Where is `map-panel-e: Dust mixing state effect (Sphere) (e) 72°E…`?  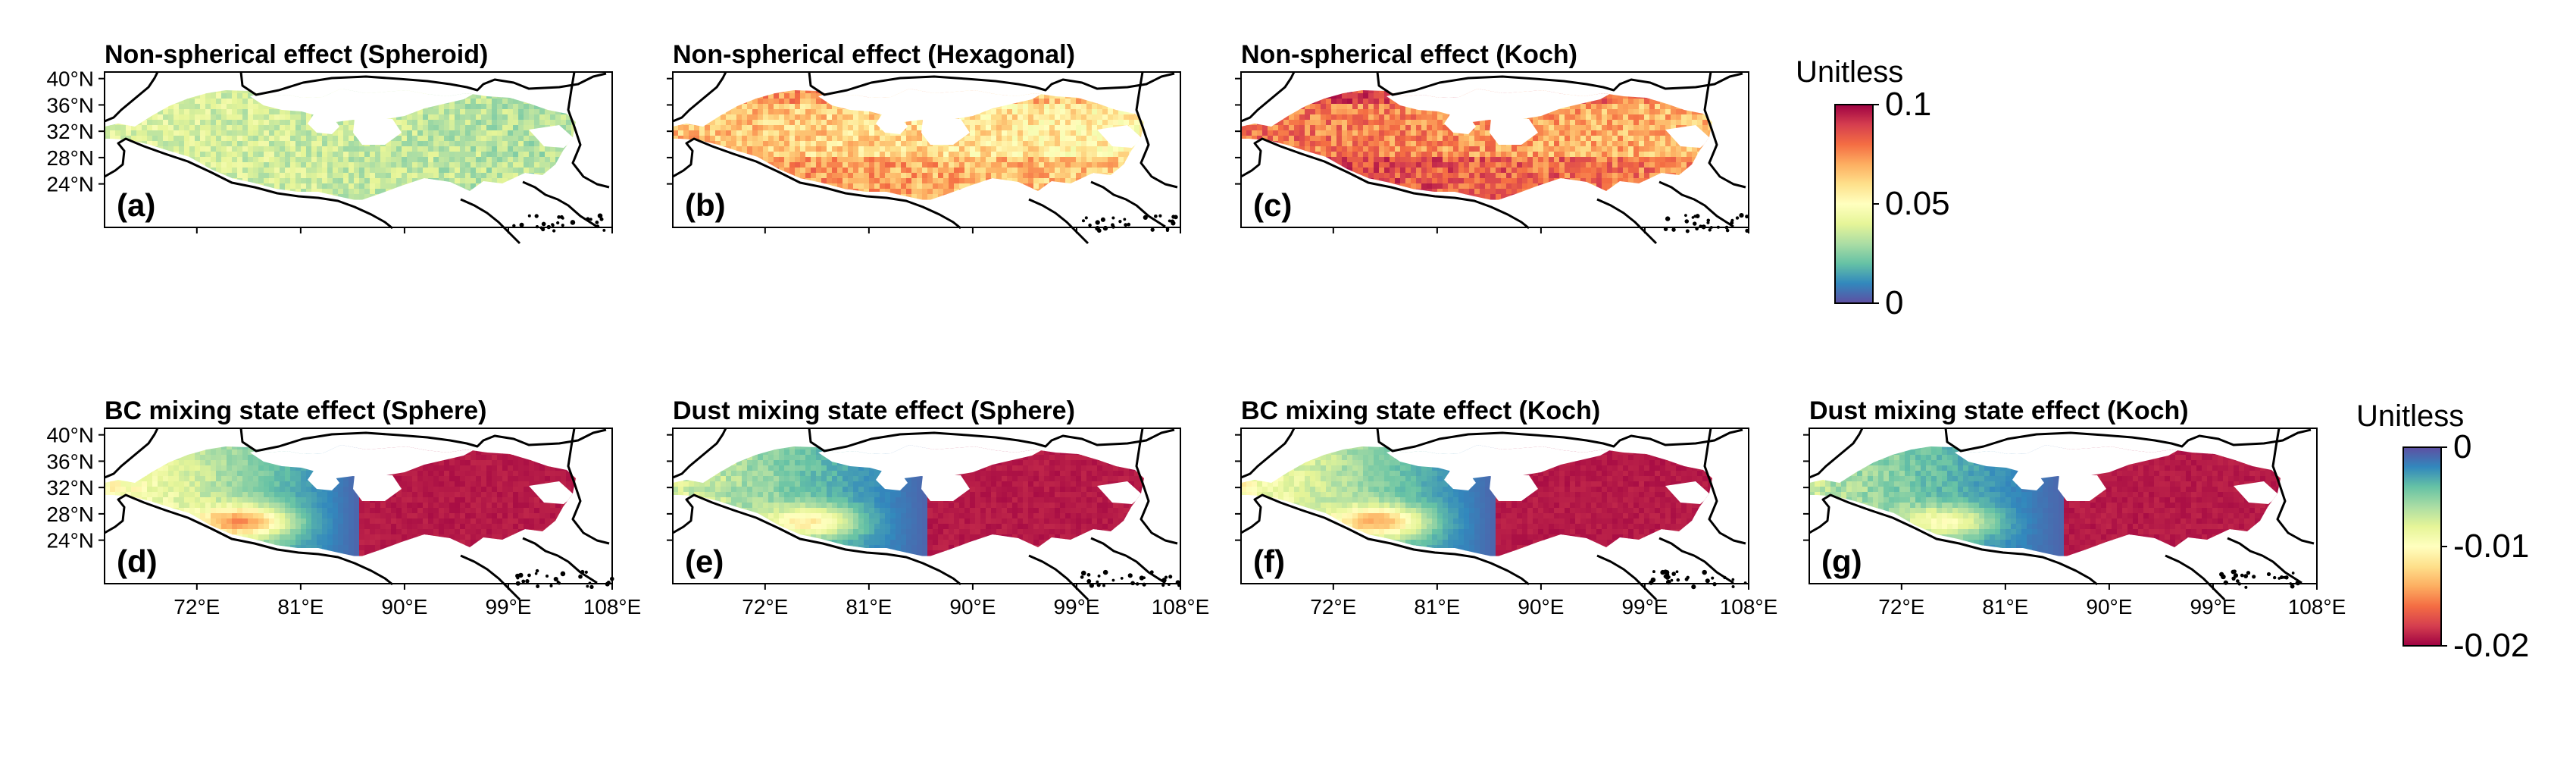
map-panel-e: Dust mixing state effect (Sphere) (e) 72°E… is located at coordinates (938, 507).